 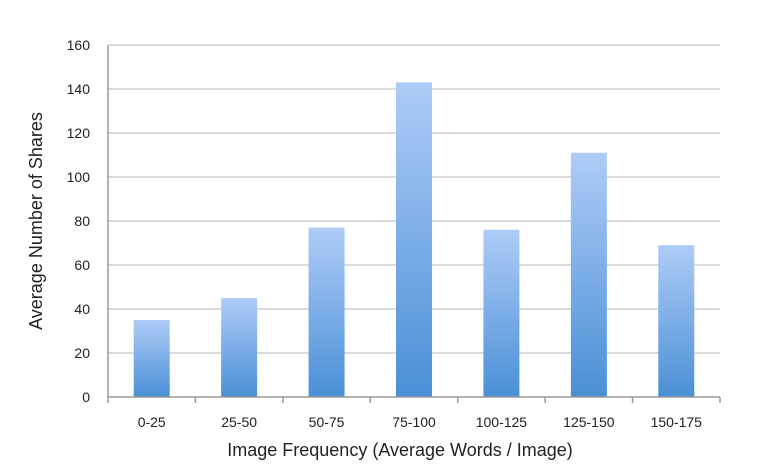 I want to click on y-tick-label: 40, so click(x=82, y=309).